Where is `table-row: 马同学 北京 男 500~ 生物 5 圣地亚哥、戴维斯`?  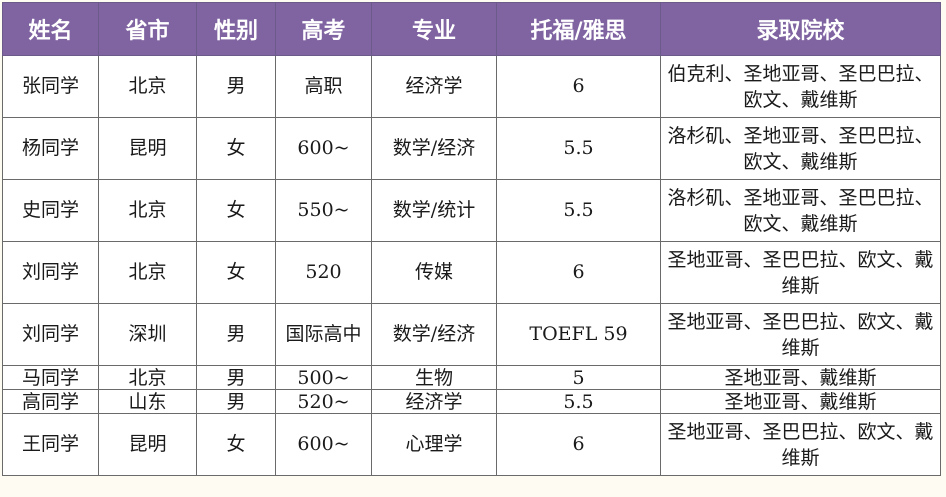
table-row: 马同学 北京 男 500~ 生物 5 圣地亚哥、戴维斯 is located at coordinates (471, 377).